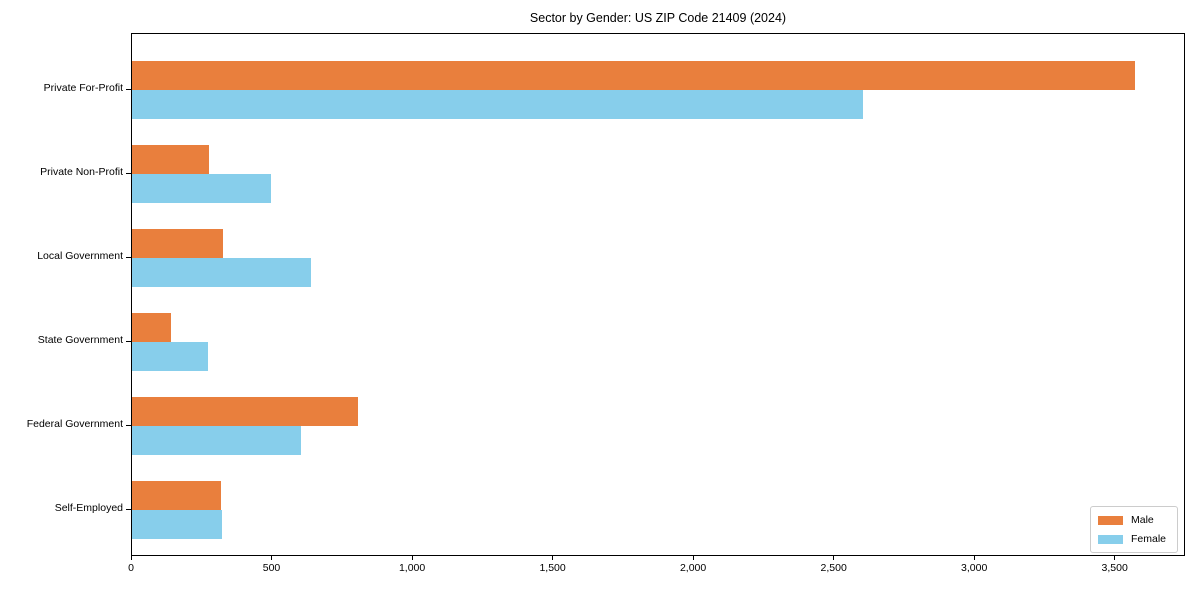 The height and width of the screenshot is (600, 1200). I want to click on x-tick-label-3000: 3,000, so click(974, 568).